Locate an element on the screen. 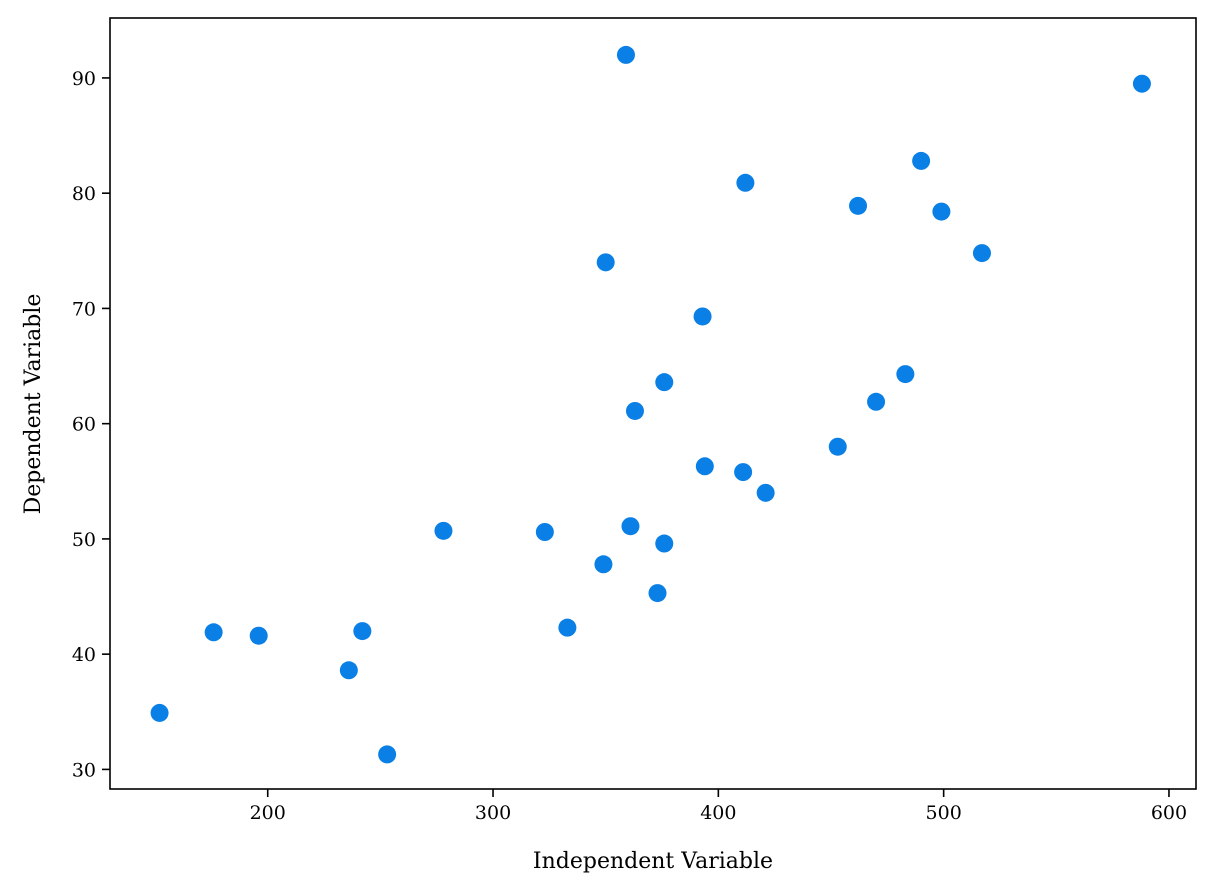 Image resolution: width=1214 pixels, height=896 pixels. y-tick-label: 80 is located at coordinates (84, 194).